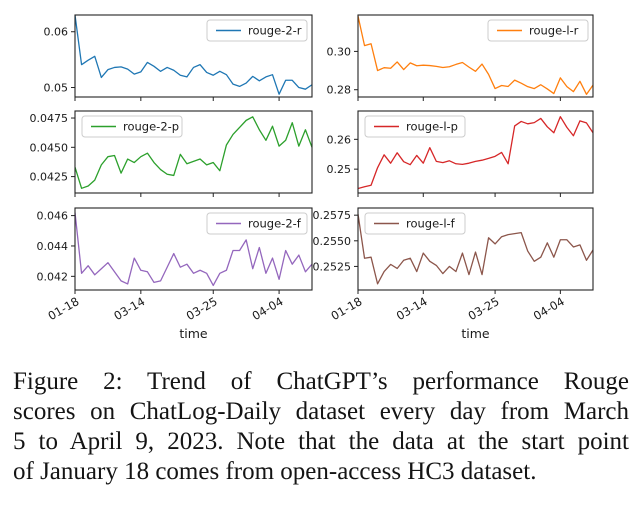 The width and height of the screenshot is (642, 511). What do you see at coordinates (339, 90) in the screenshot?
I see `y-tick-label: 0.28` at bounding box center [339, 90].